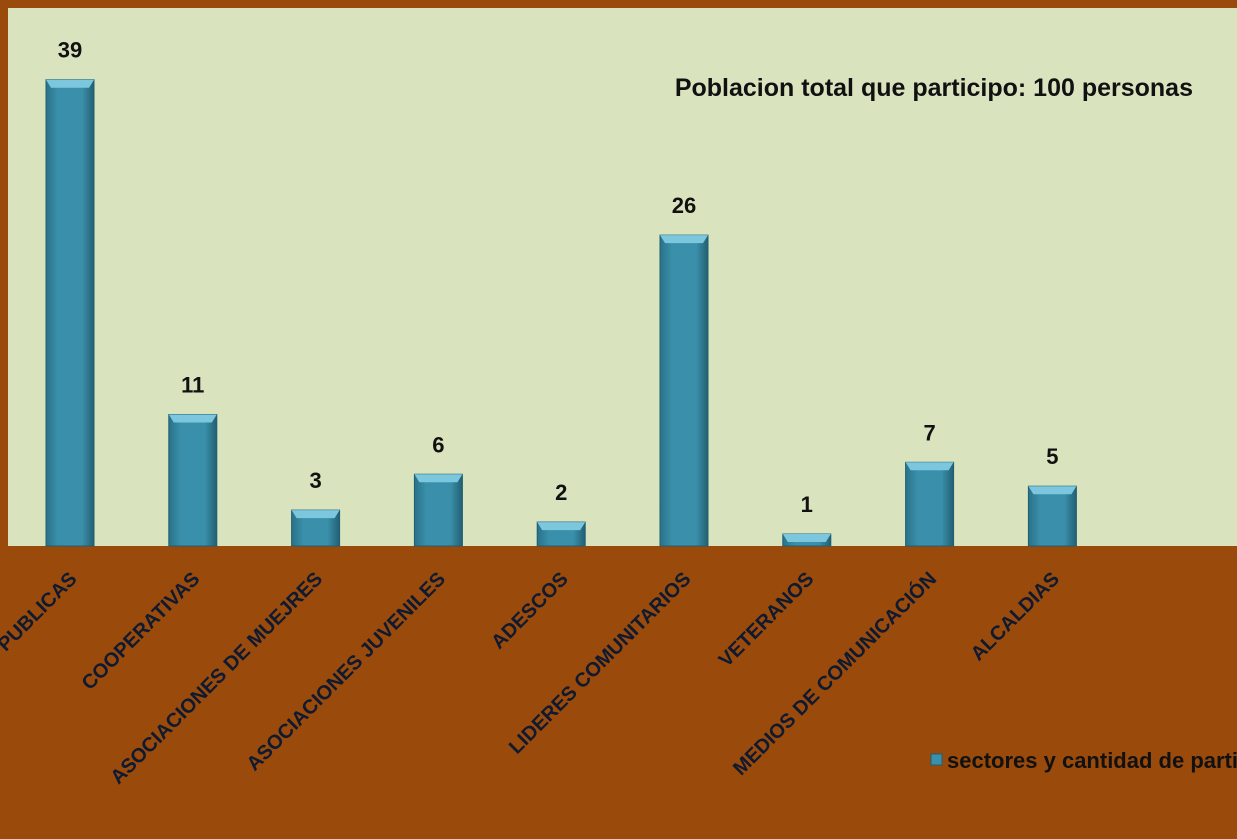 This screenshot has height=839, width=1237. What do you see at coordinates (1092, 760) in the screenshot?
I see `legend-label: sectores y cantidad de participantes` at bounding box center [1092, 760].